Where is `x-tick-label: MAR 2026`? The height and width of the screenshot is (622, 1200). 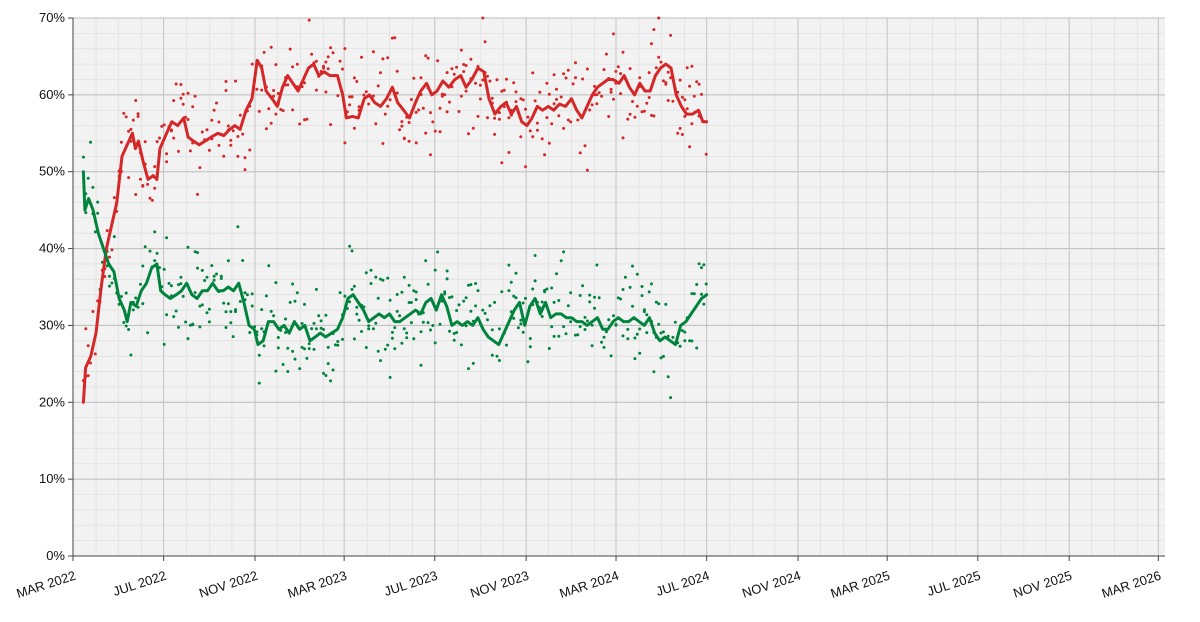 x-tick-label: MAR 2026 is located at coordinates (1131, 584).